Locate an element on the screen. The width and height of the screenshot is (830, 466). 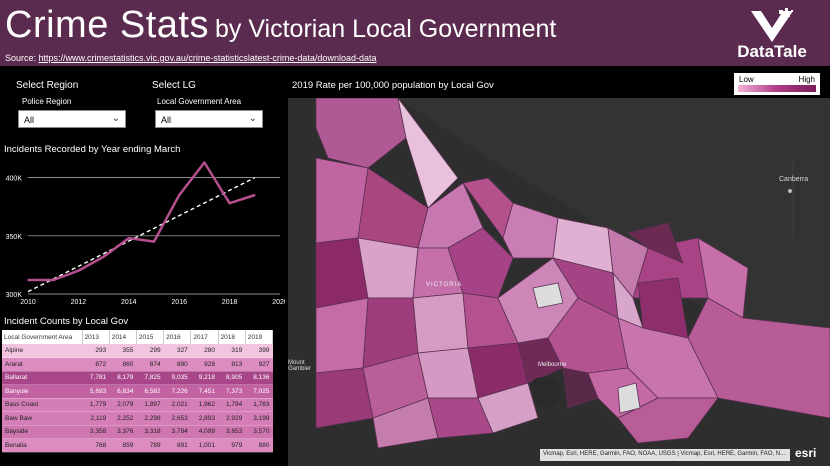
table-cell-value: 874 is located at coordinates (150, 364).